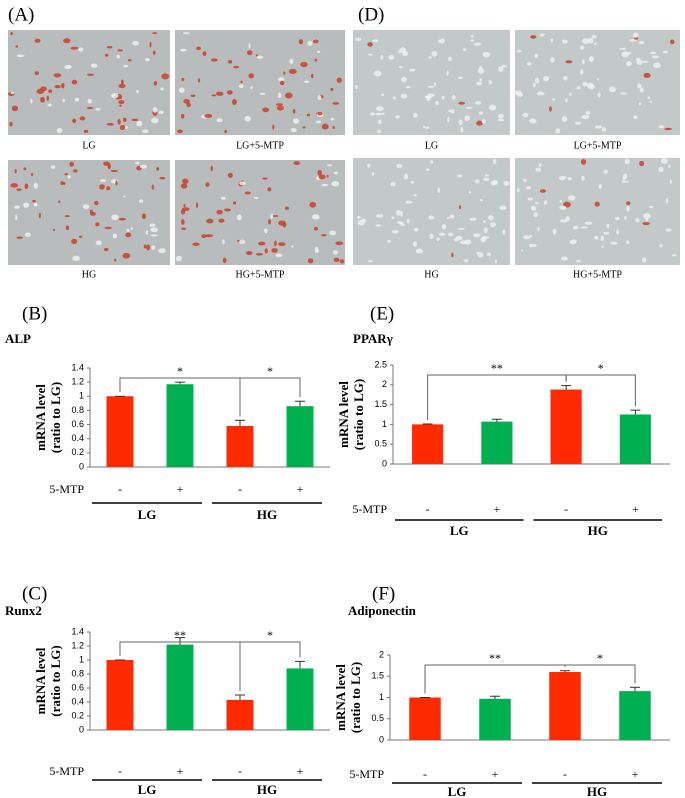  Describe the element at coordinates (48, 680) in the screenshot. I see `y-axis-label: mRNA level(ratio to LG)` at that location.